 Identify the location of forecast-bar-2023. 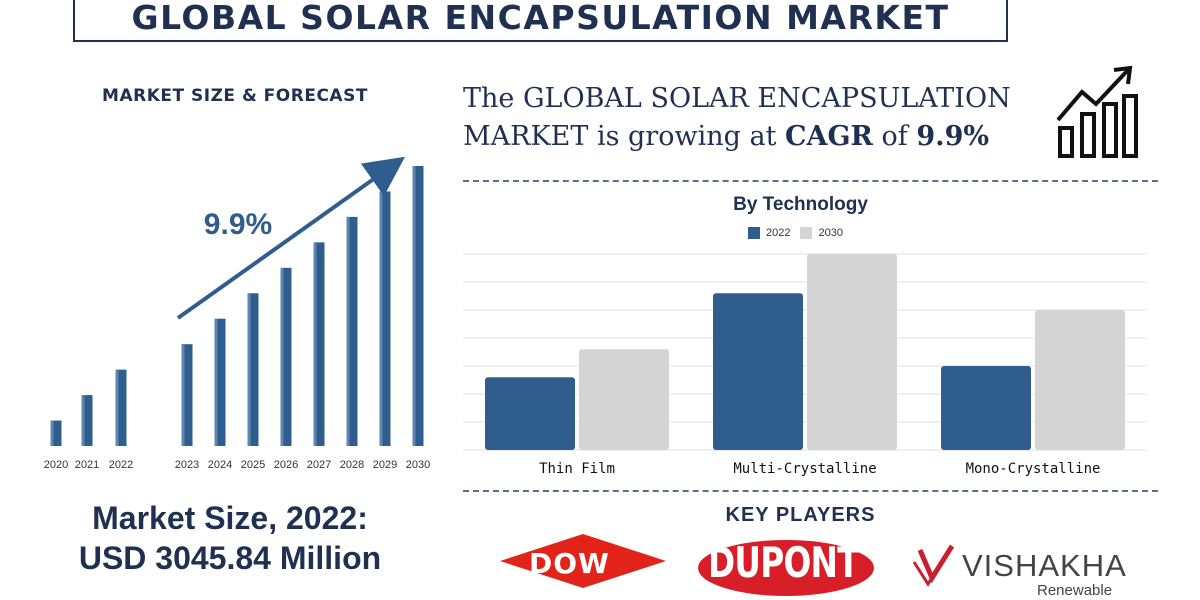
(187, 395).